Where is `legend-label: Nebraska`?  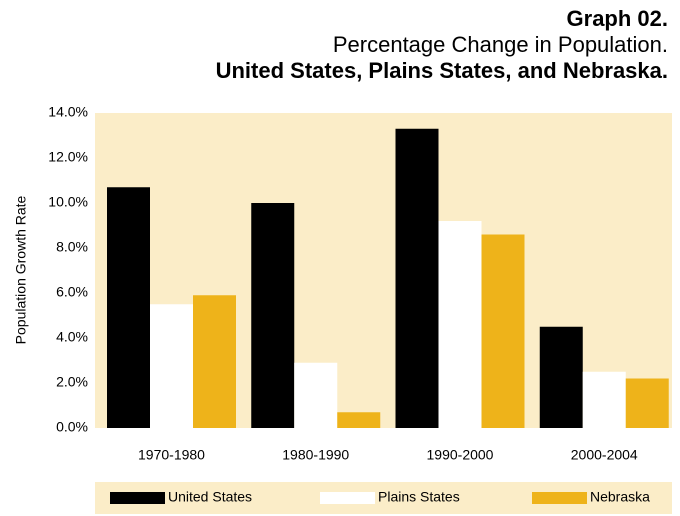
legend-label: Nebraska is located at coordinates (620, 497).